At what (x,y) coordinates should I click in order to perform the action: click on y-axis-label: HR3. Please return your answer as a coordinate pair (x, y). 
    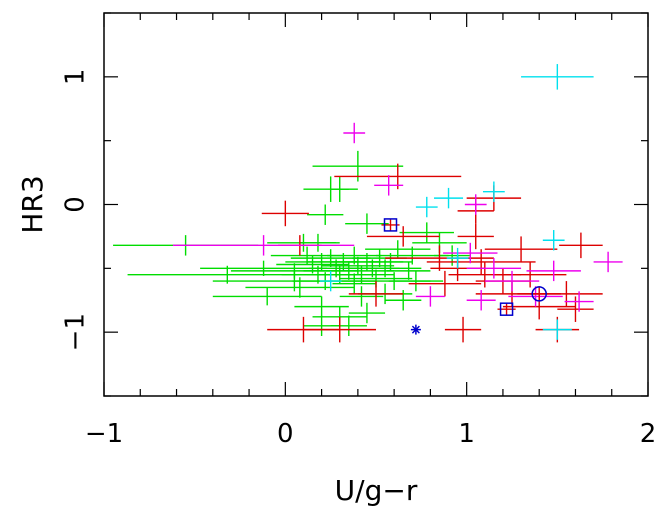
    Looking at the image, I should click on (32, 204).